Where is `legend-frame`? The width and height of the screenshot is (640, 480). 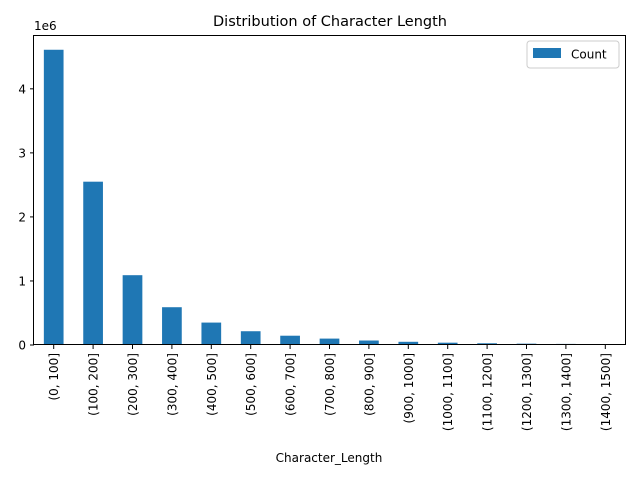
legend-frame is located at coordinates (573, 54).